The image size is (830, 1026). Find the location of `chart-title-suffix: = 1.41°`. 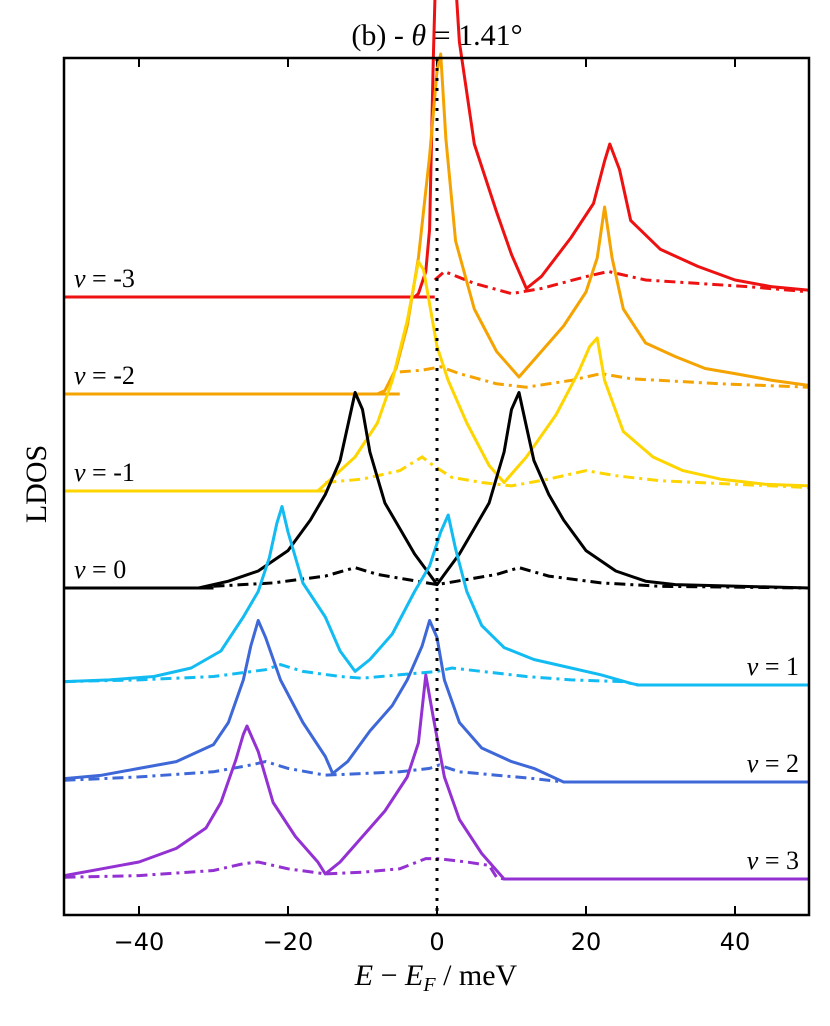

chart-title-suffix: = 1.41° is located at coordinates (474, 35).